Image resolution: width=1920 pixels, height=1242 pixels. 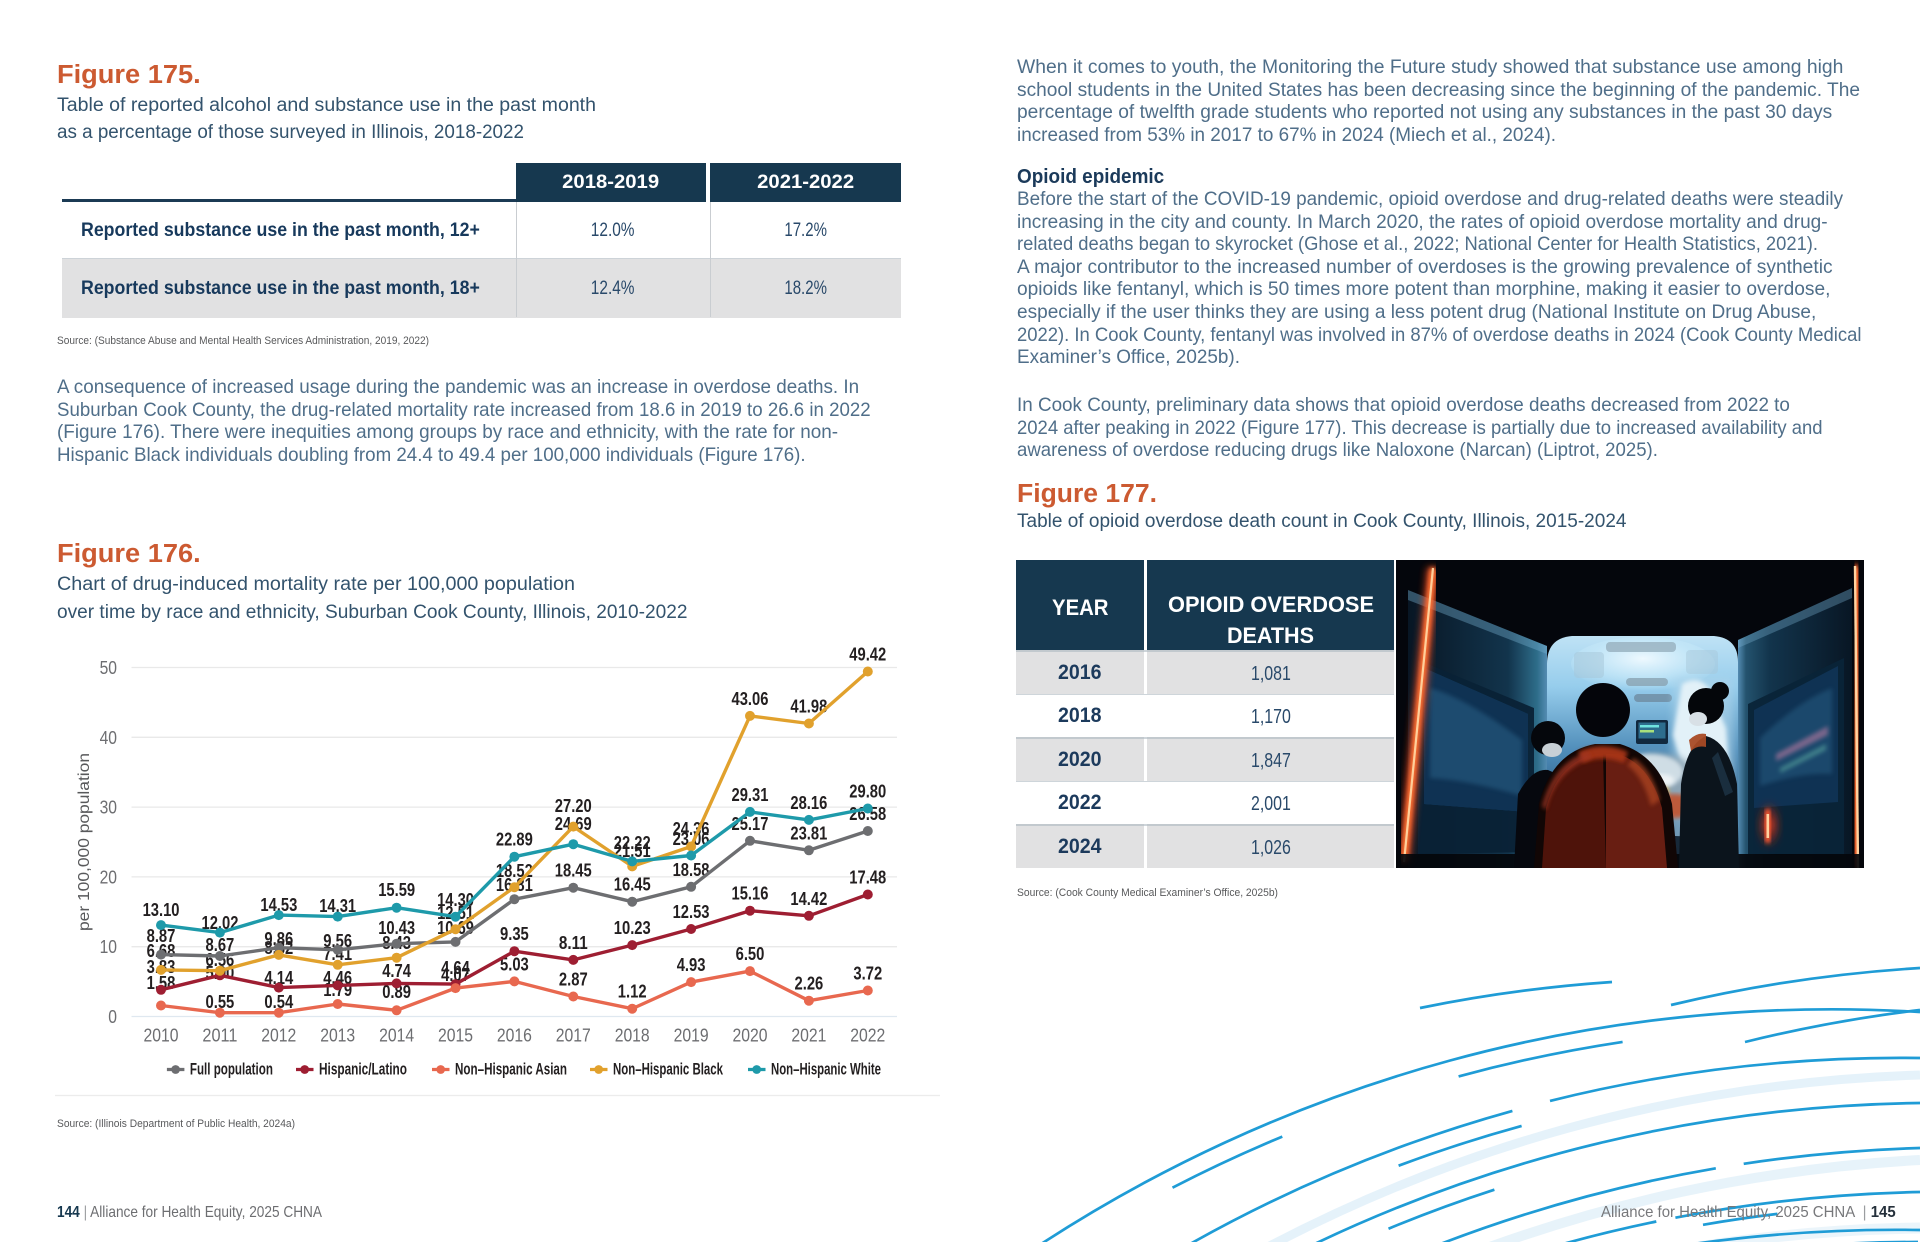 What do you see at coordinates (514, 1036) in the screenshot?
I see `svg-text: 2016` at bounding box center [514, 1036].